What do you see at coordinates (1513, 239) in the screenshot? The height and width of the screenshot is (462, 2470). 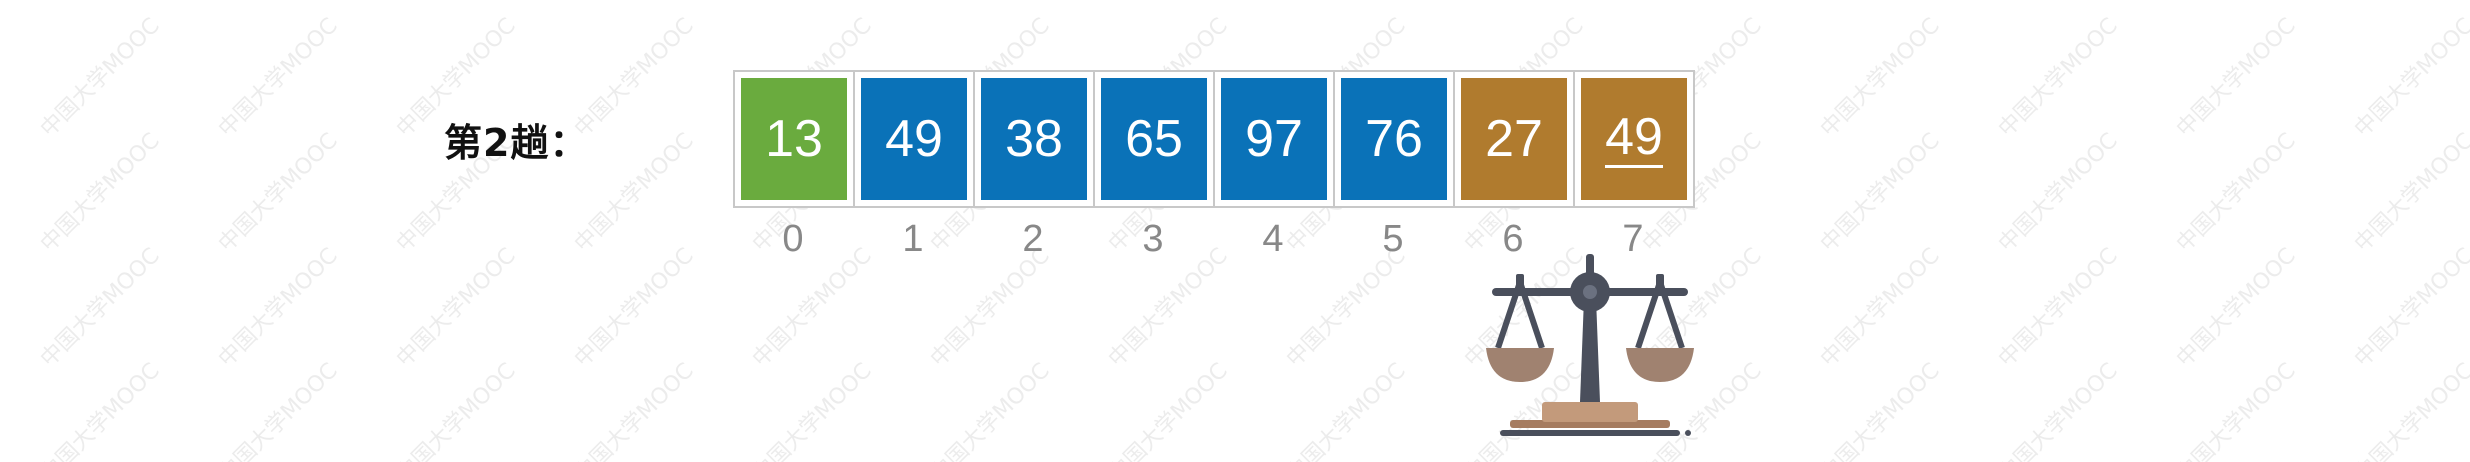 I see `array-index-label: 6` at bounding box center [1513, 239].